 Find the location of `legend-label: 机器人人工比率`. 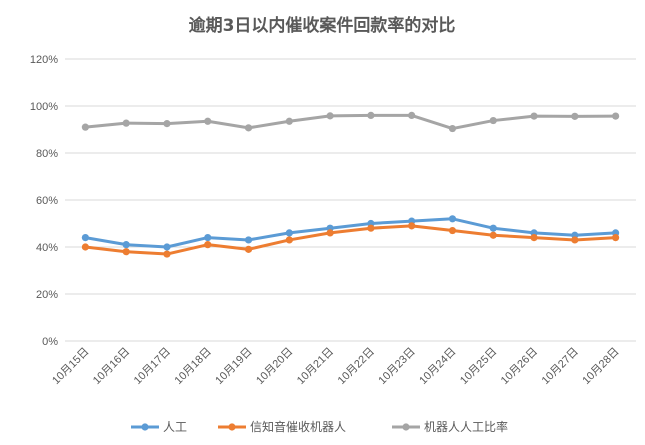

legend-label: 机器人人工比率 is located at coordinates (466, 426).